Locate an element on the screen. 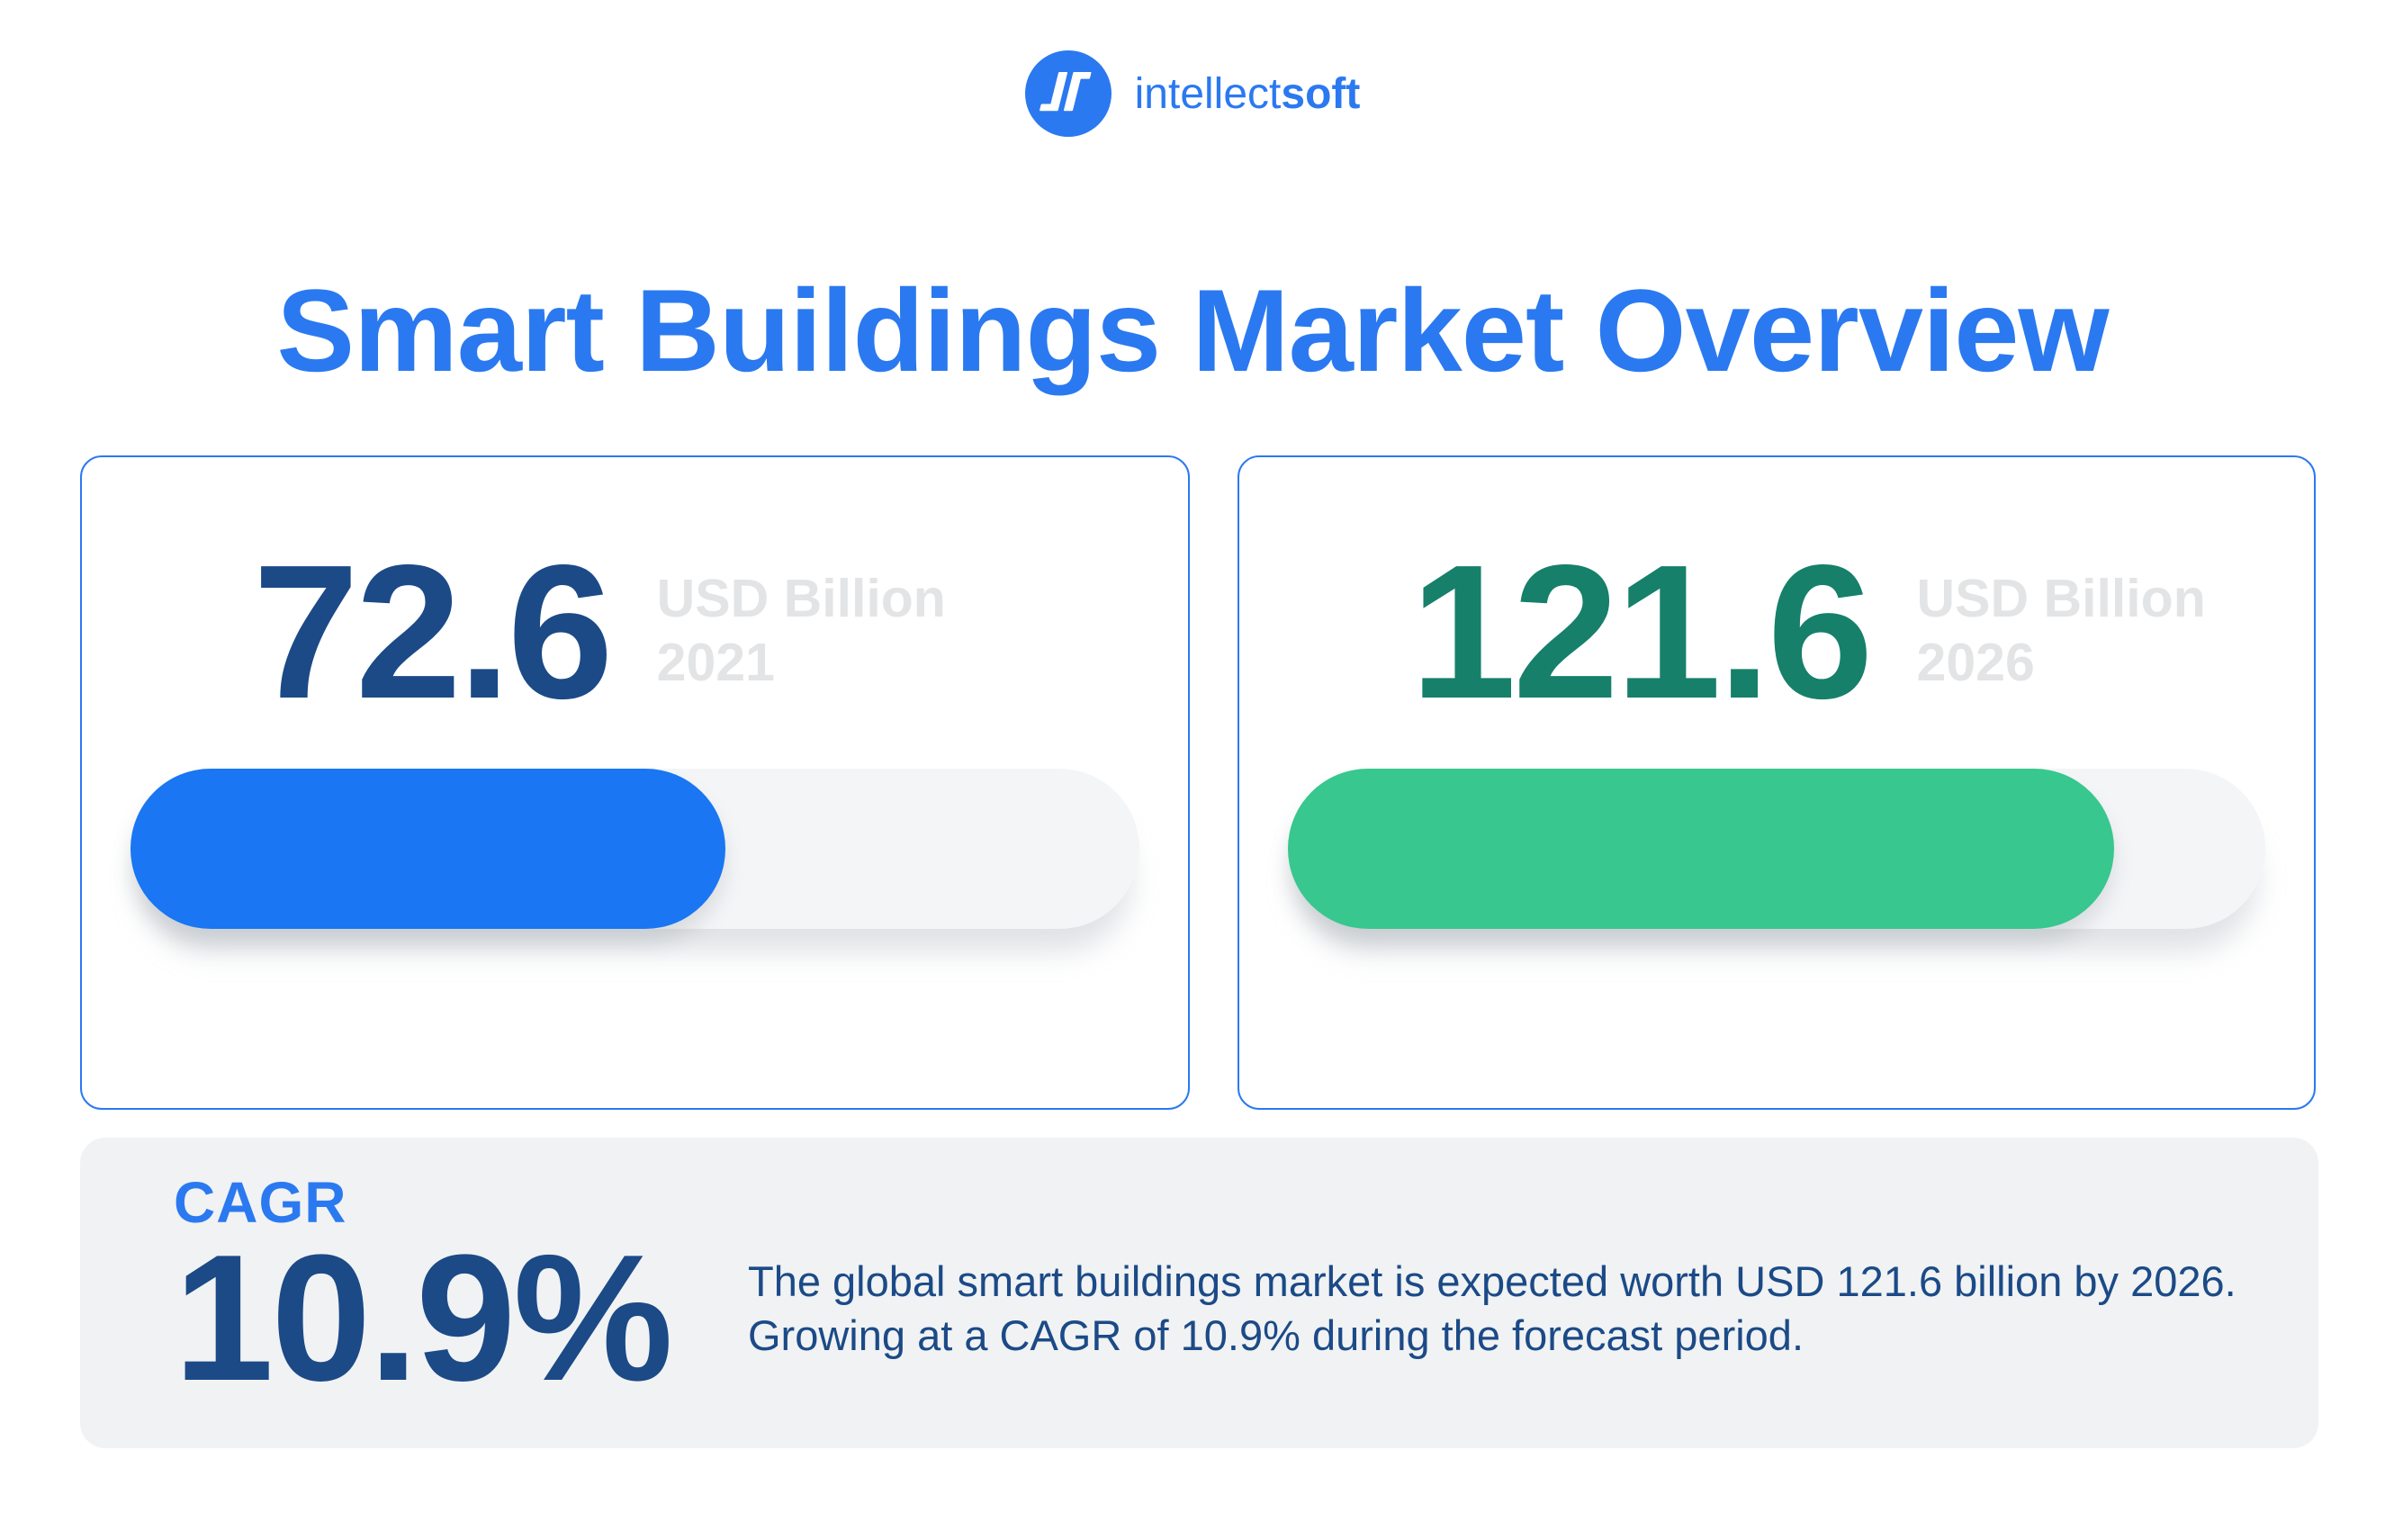 The image size is (2385, 1540). brand-wordmark: intellectsoft is located at coordinates (1248, 94).